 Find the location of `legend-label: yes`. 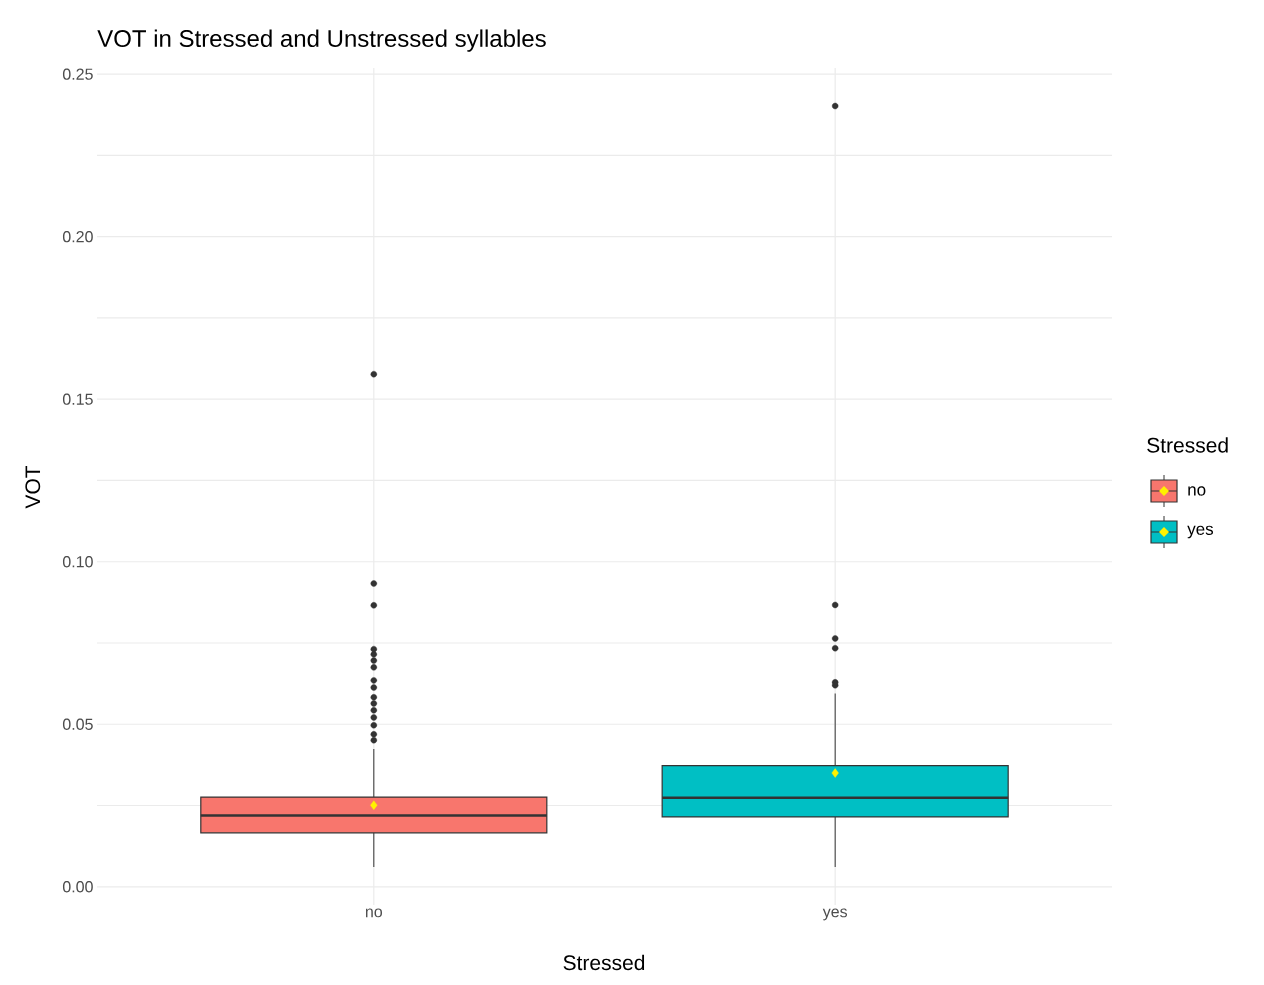

legend-label: yes is located at coordinates (1200, 532).